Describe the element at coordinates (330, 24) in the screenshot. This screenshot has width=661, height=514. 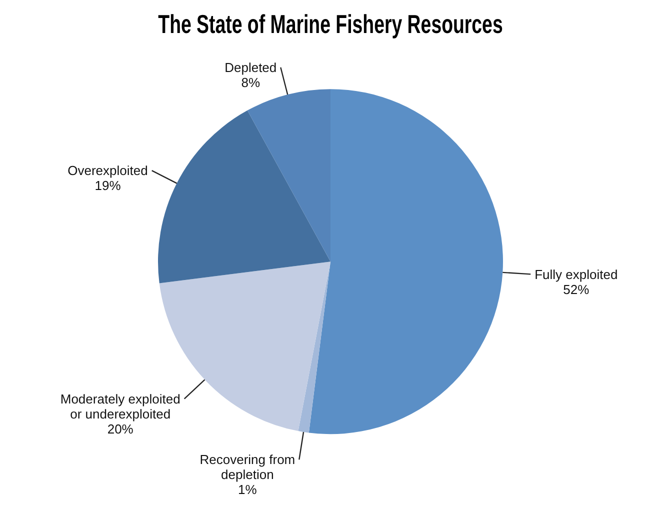
I see `chart-title: The State of Marine Fishery Resources` at that location.